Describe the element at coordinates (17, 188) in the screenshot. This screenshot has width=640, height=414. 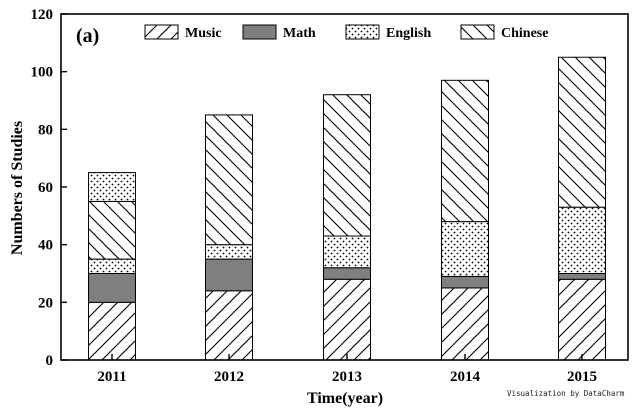
I see `y-axis-label: Numbers of Studies` at that location.